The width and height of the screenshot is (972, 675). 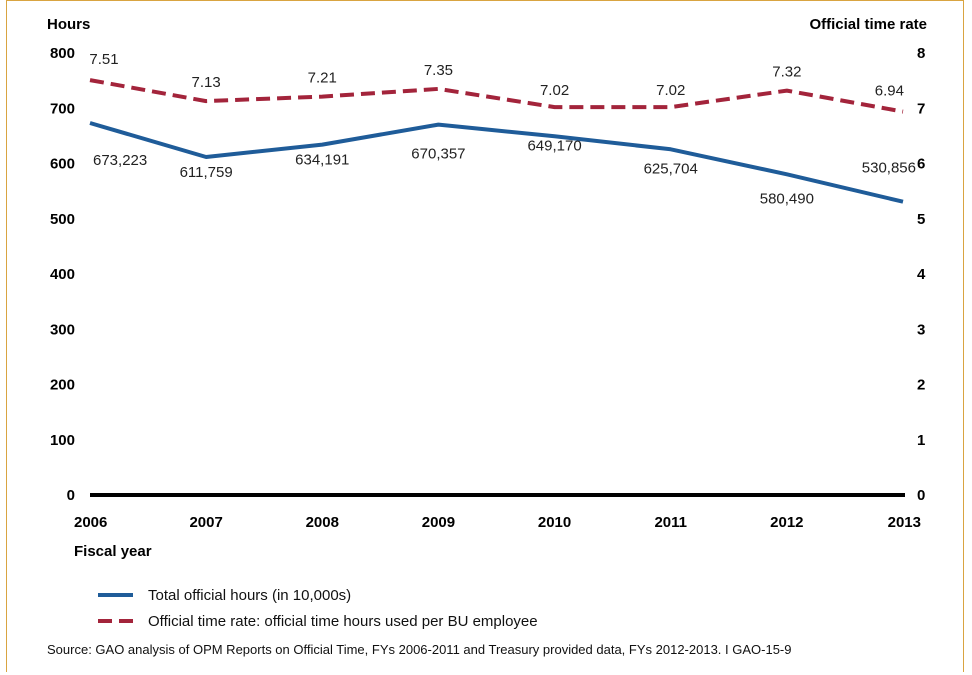 I want to click on hours-data-label: 634,191, so click(x=322, y=160).